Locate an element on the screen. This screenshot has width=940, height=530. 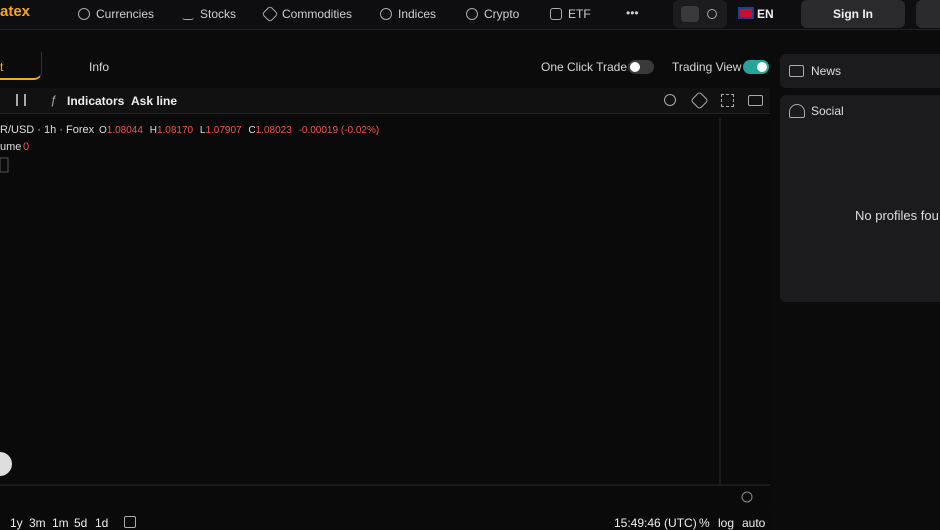
empty-message: No profiles fou is located at coordinates (897, 215).